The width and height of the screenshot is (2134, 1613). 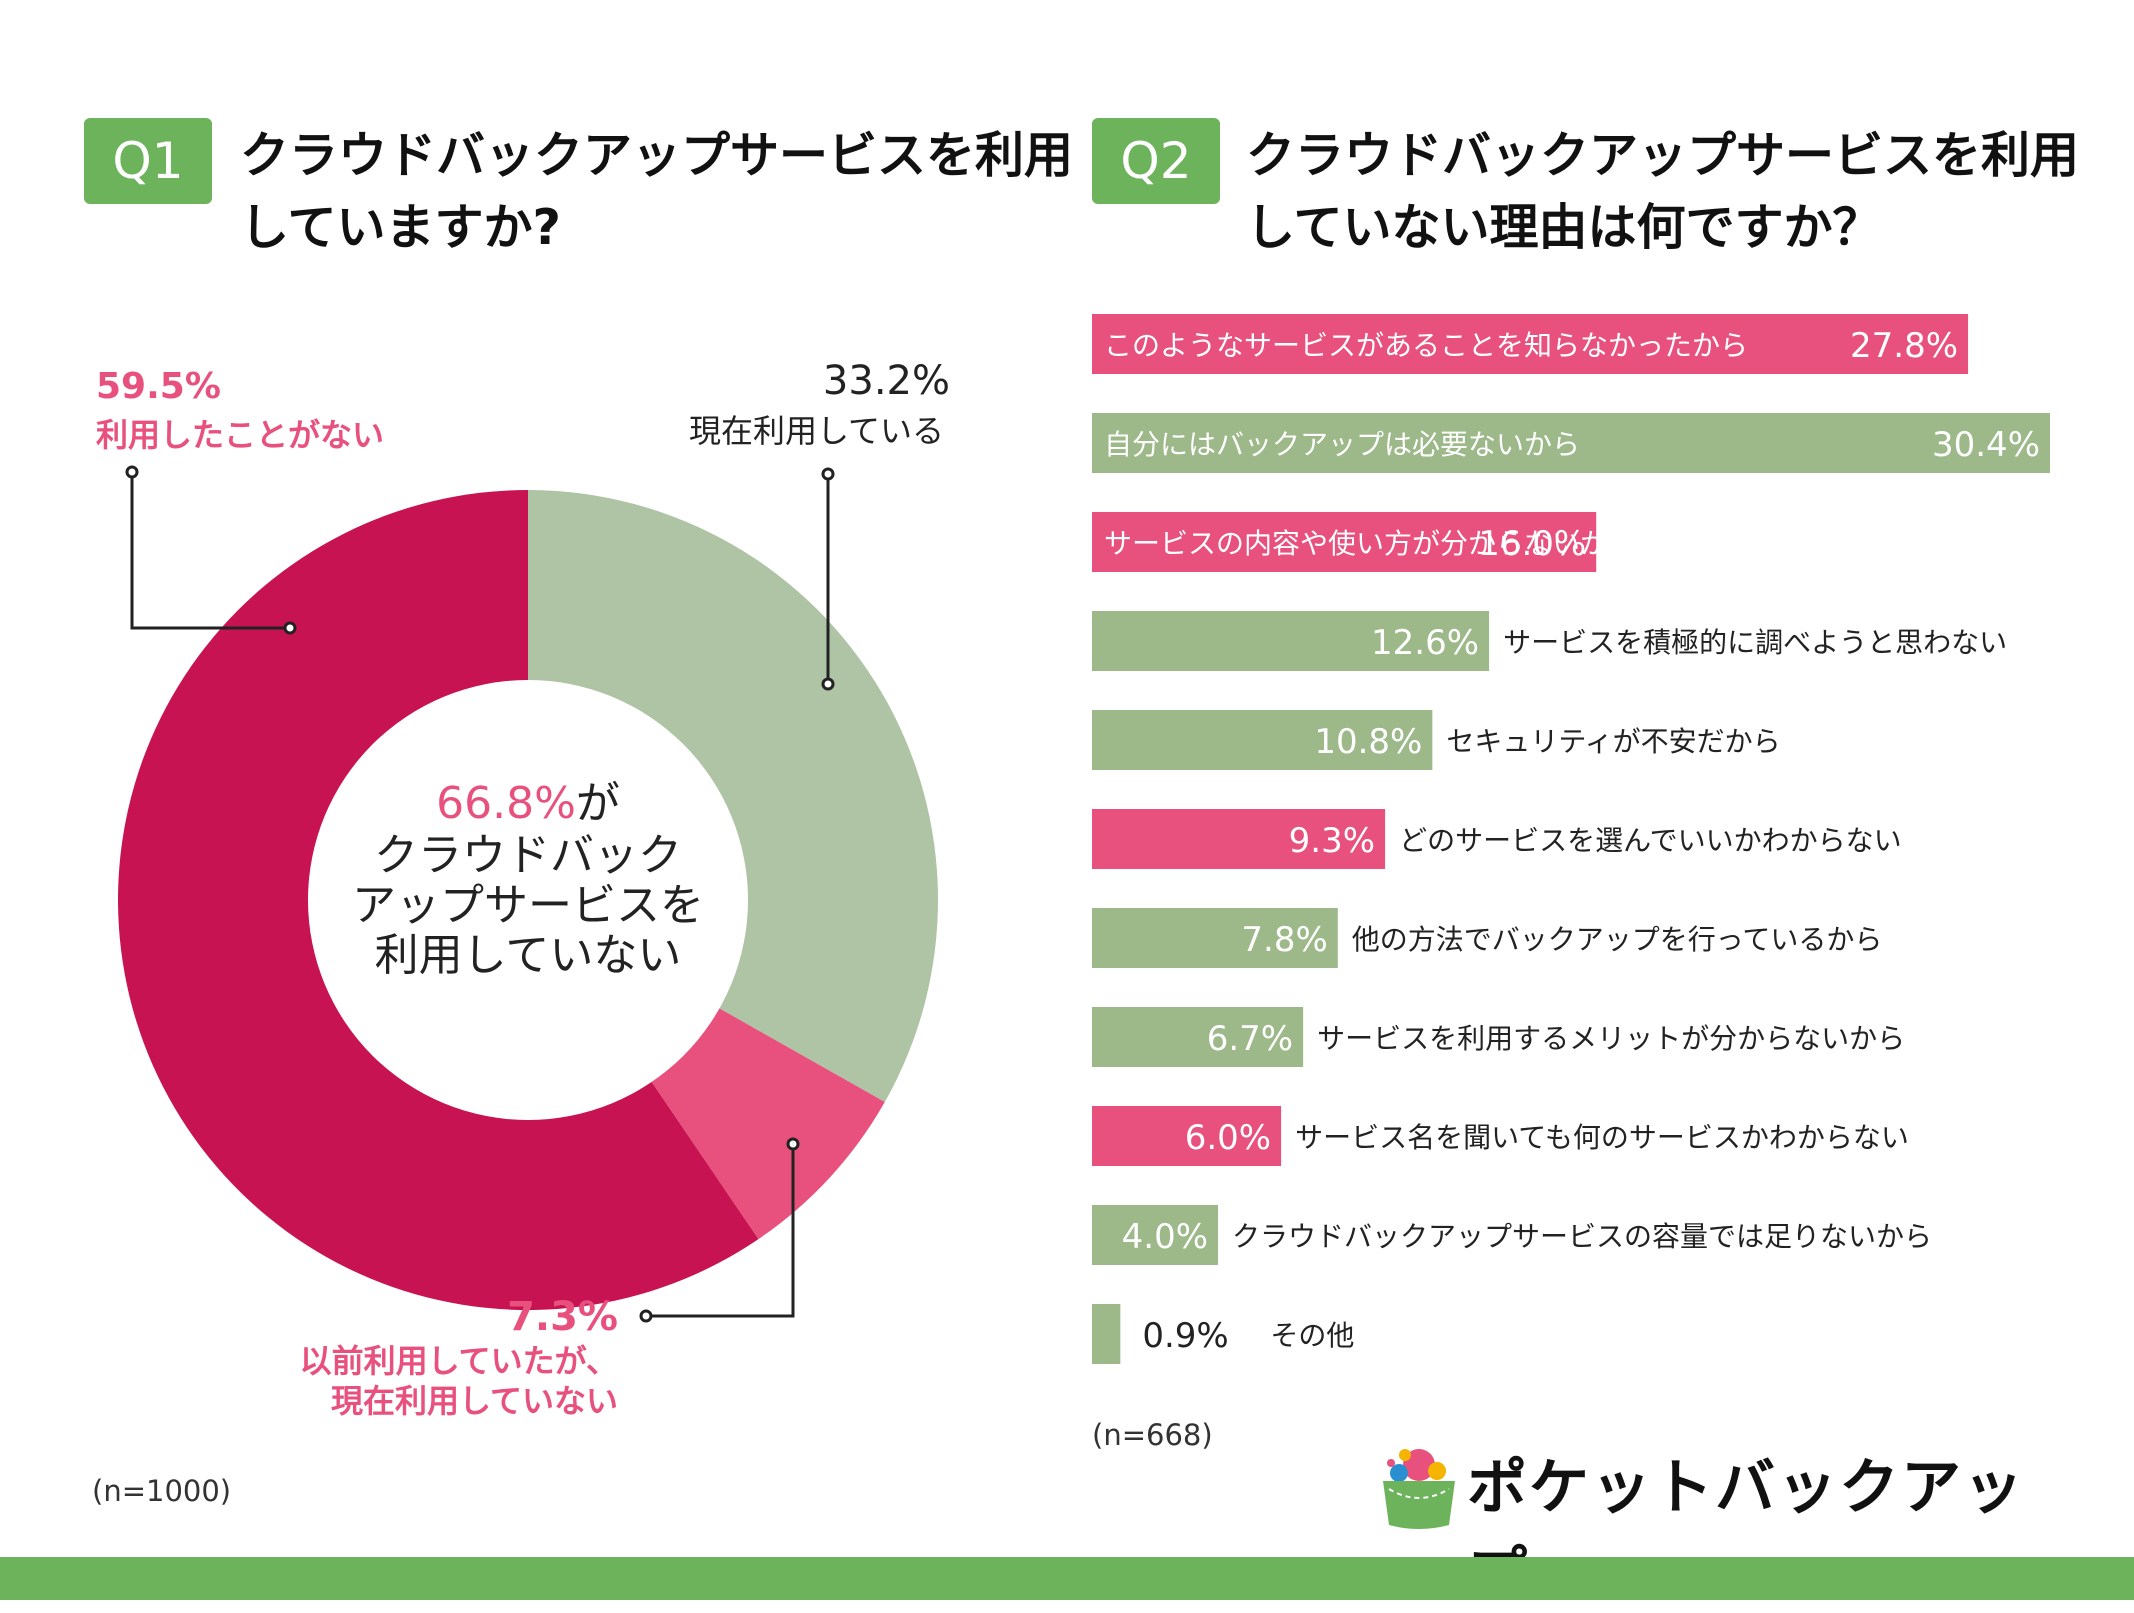 I want to click on bar-category-label-11: その他, so click(x=1312, y=1335).